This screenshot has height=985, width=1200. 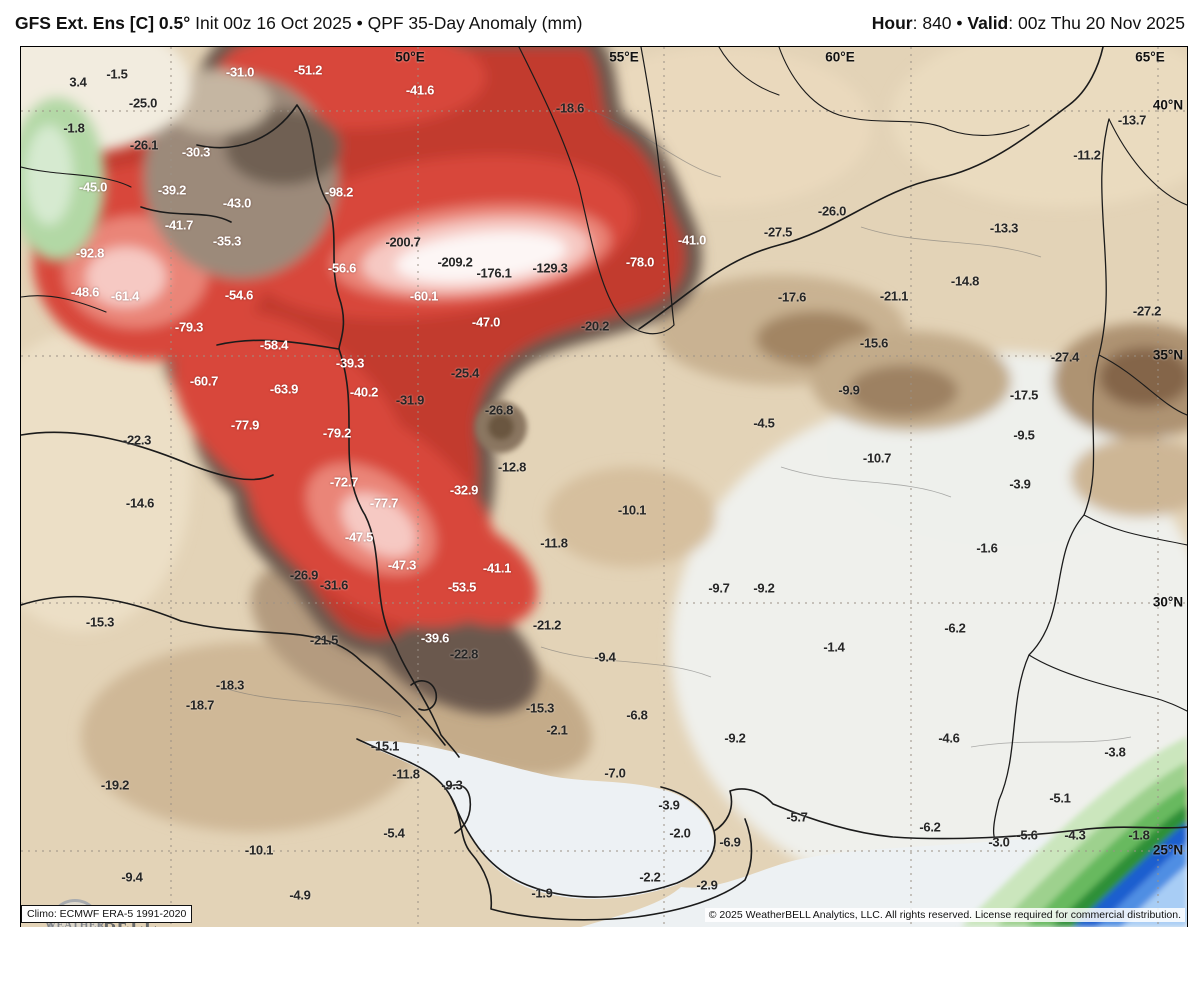 What do you see at coordinates (940, 22) in the screenshot?
I see `hour-value: : 840 •` at bounding box center [940, 22].